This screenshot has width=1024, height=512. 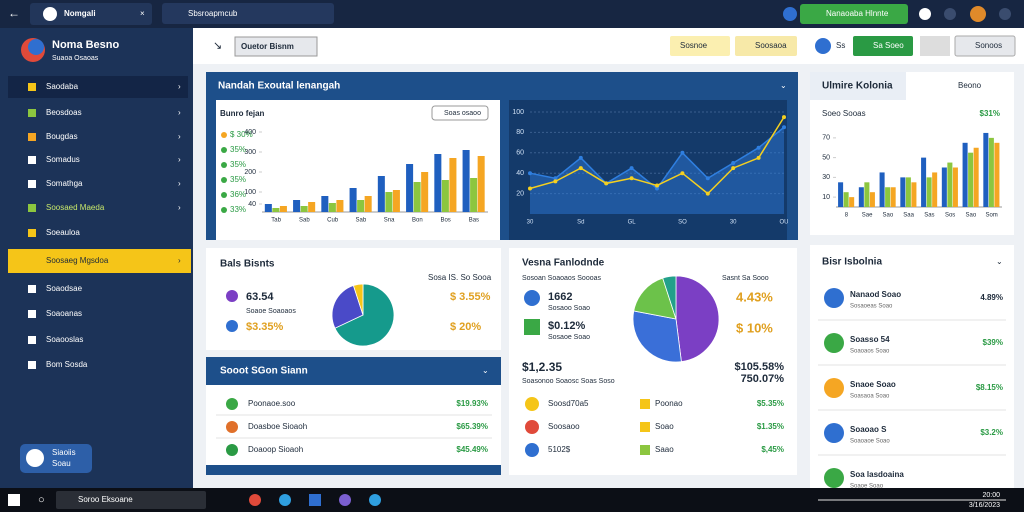 I want to click on big-stat: $1,2.35, so click(x=542, y=367).